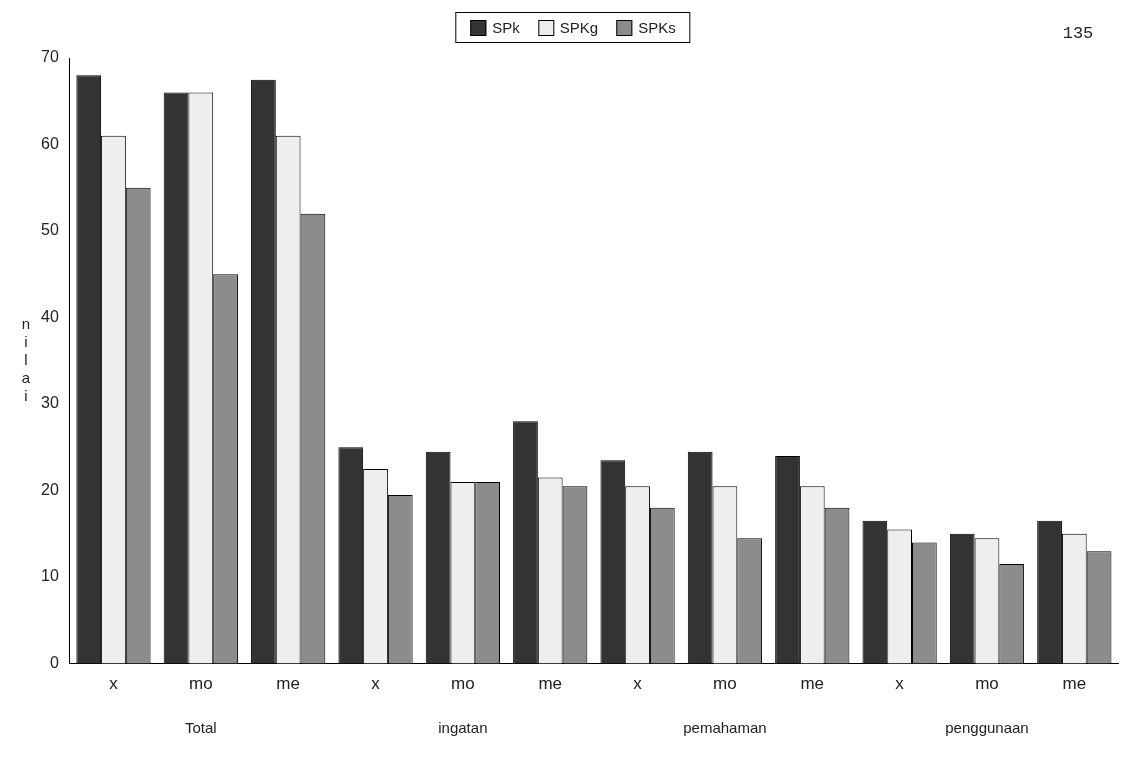 This screenshot has height=762, width=1147. What do you see at coordinates (50, 57) in the screenshot?
I see `y-tick-label: 70` at bounding box center [50, 57].